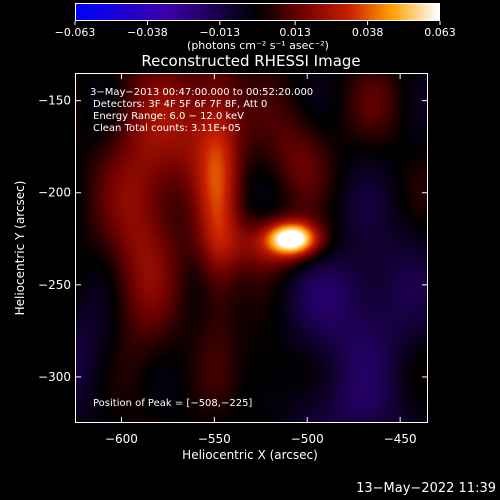 The width and height of the screenshot is (500, 500). What do you see at coordinates (214, 439) in the screenshot?
I see `x-tick-label: −550` at bounding box center [214, 439].